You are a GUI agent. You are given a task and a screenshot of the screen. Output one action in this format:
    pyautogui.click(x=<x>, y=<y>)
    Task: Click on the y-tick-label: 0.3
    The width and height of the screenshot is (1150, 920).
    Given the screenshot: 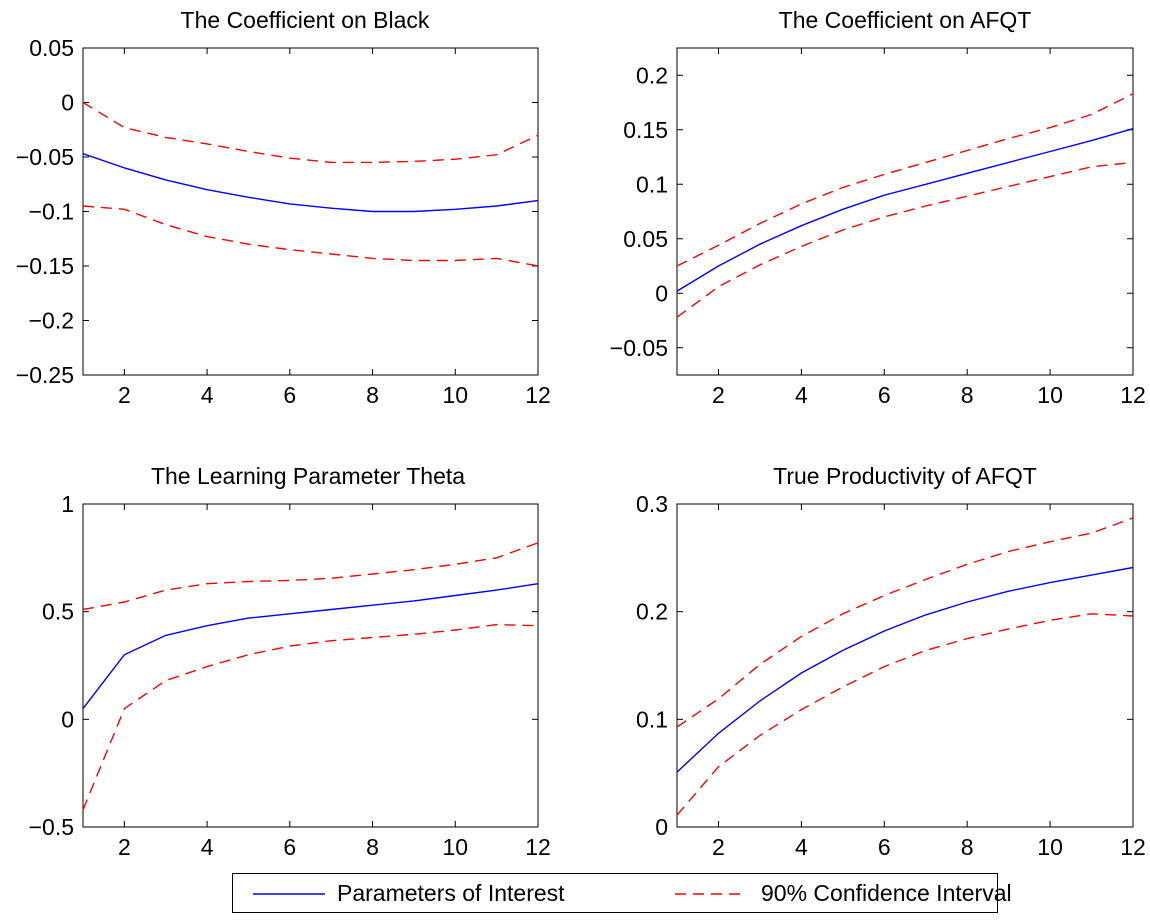 What is the action you would take?
    pyautogui.click(x=652, y=504)
    